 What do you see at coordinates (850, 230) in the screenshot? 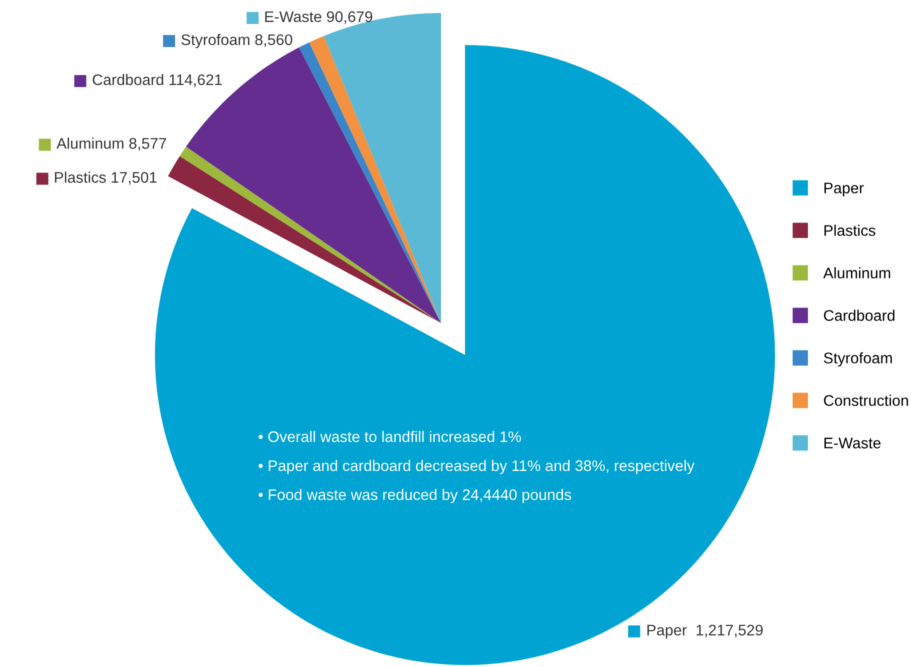
I see `legend-label: Plastics` at bounding box center [850, 230].